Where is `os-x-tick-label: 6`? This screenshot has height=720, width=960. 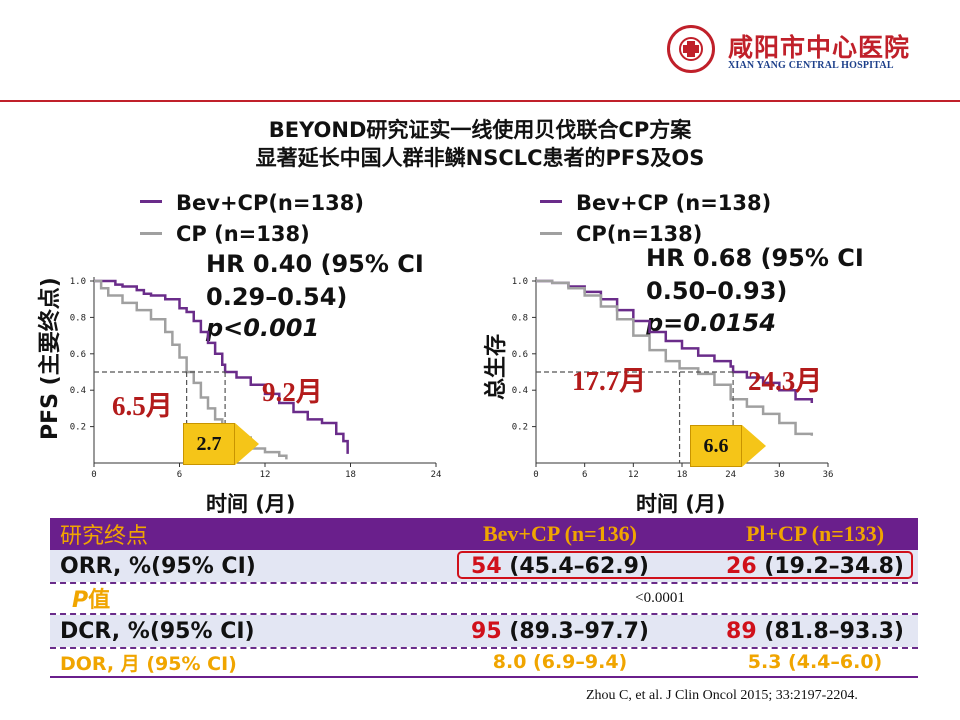 os-x-tick-label: 6 is located at coordinates (584, 475).